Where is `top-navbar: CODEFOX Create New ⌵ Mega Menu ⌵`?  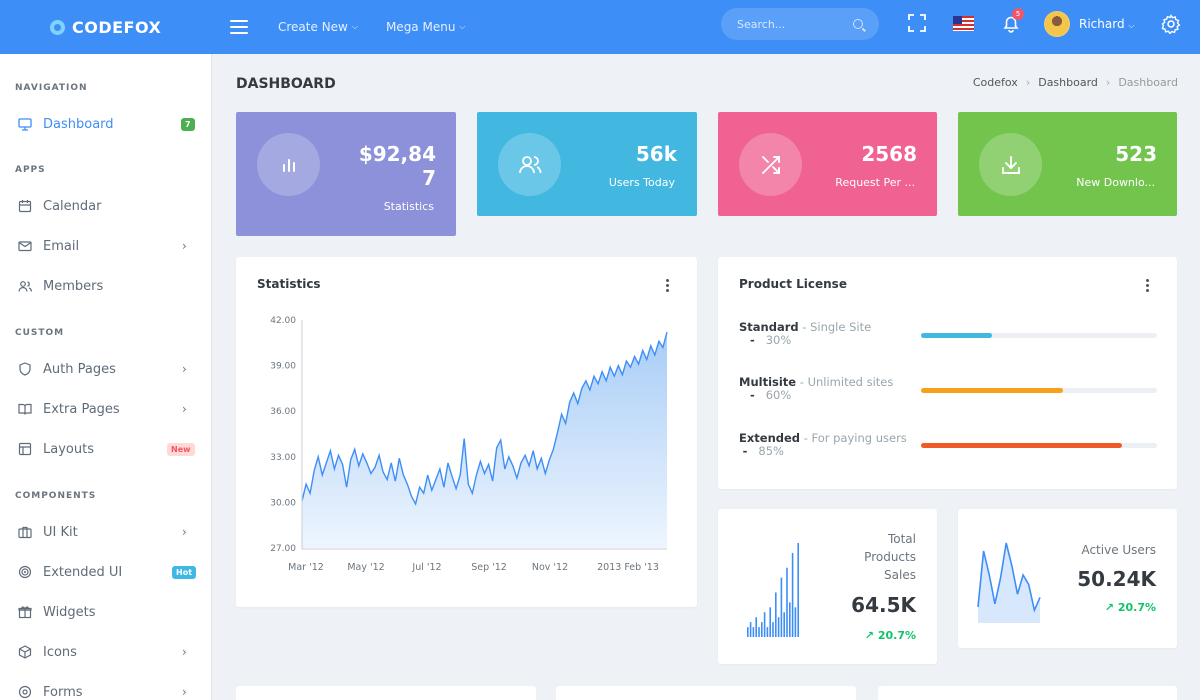 top-navbar: CODEFOX Create New ⌵ Mega Menu ⌵ is located at coordinates (600, 27).